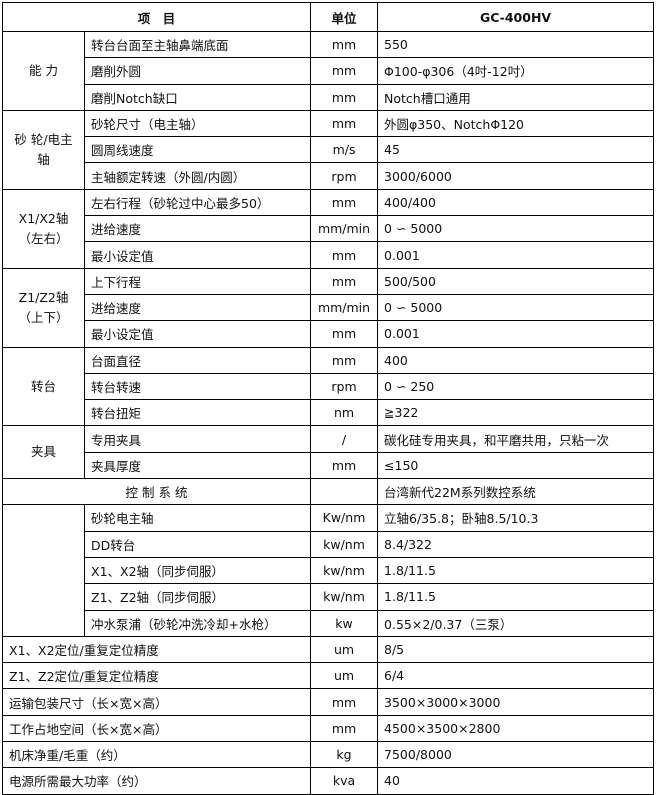 This screenshot has height=795, width=656. Describe the element at coordinates (515, 229) in the screenshot. I see `value-cell: 0 ∽ 5000` at that location.